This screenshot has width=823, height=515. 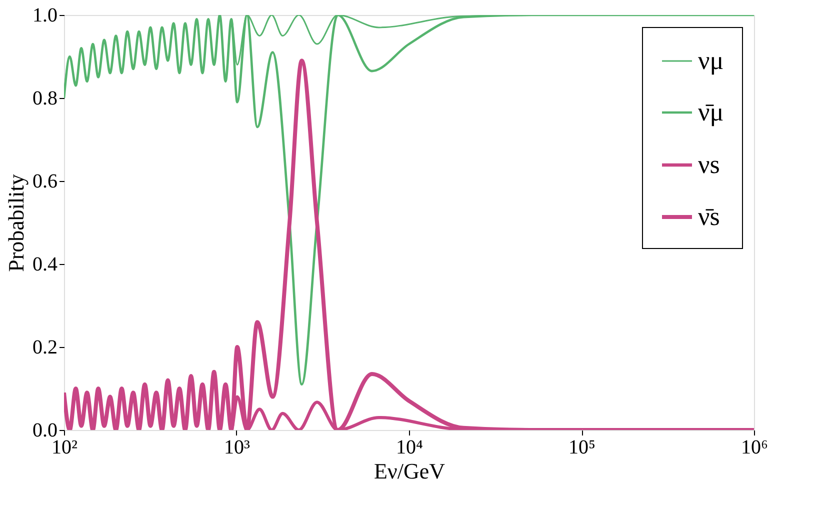 I want to click on y-axis-title: Probability, so click(x=16, y=223).